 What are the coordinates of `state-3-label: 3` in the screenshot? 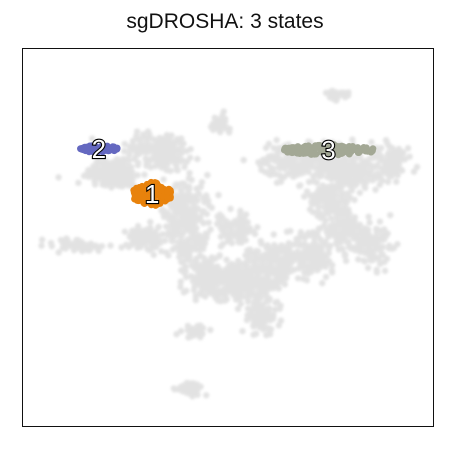 It's located at (328, 150).